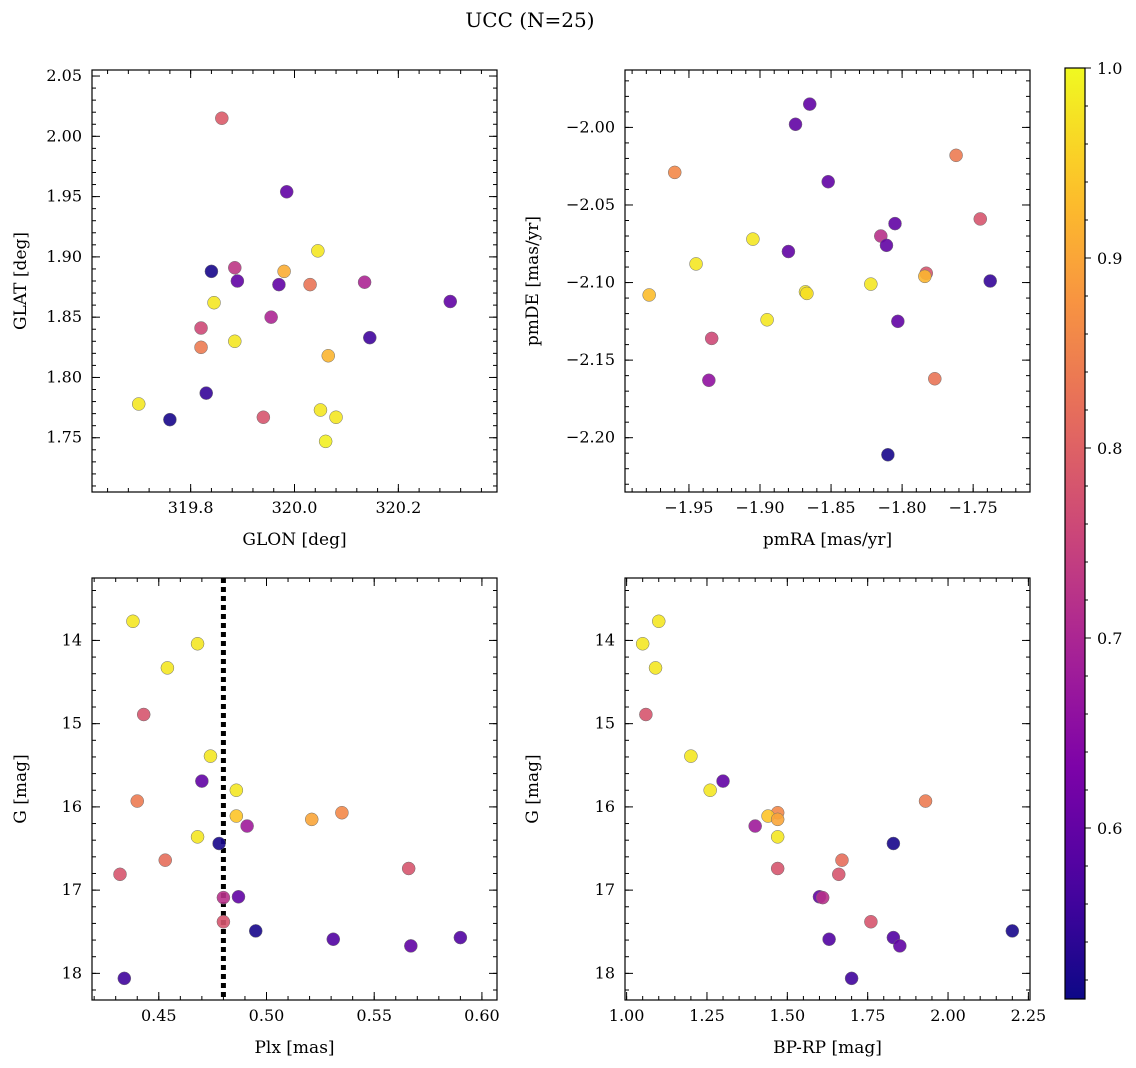  Describe the element at coordinates (533, 281) in the screenshot. I see `y-axis-label: pmDE [mas/yr]` at that location.